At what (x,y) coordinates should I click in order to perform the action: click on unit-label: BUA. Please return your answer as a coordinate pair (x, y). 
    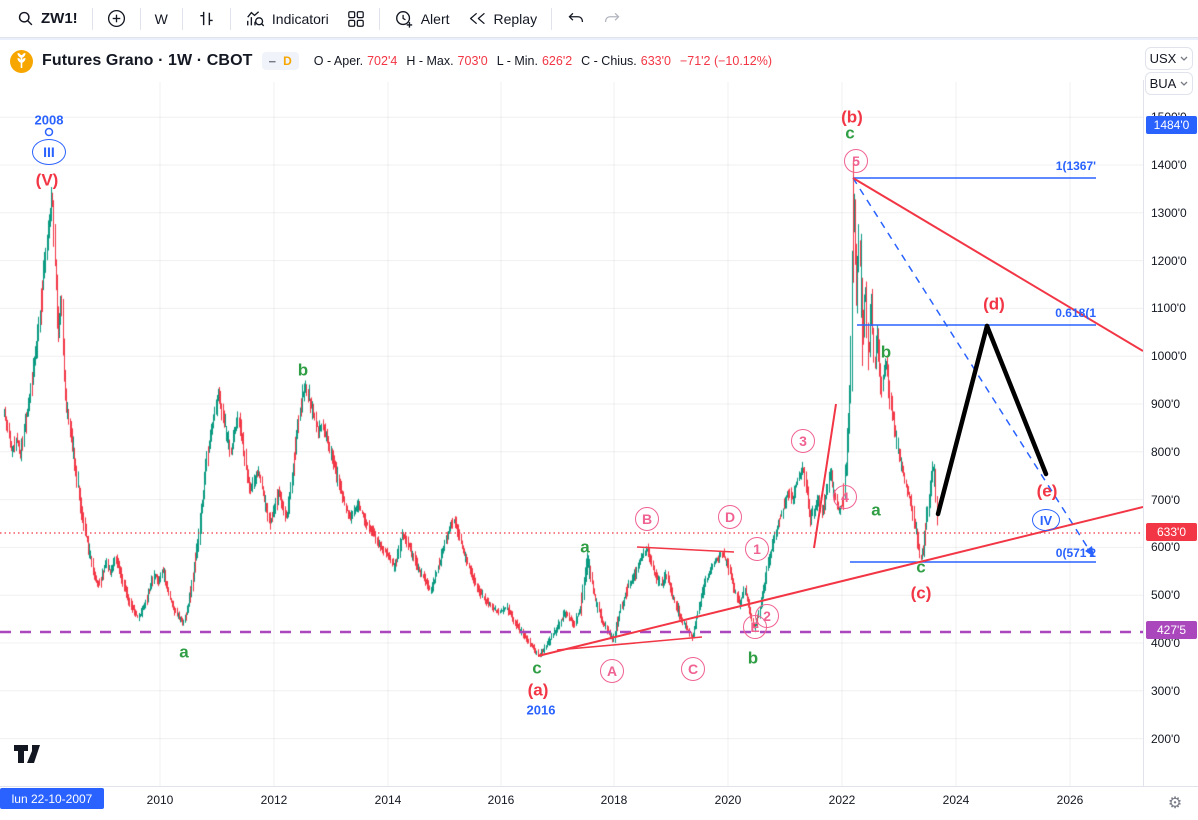
    Looking at the image, I should click on (1163, 83).